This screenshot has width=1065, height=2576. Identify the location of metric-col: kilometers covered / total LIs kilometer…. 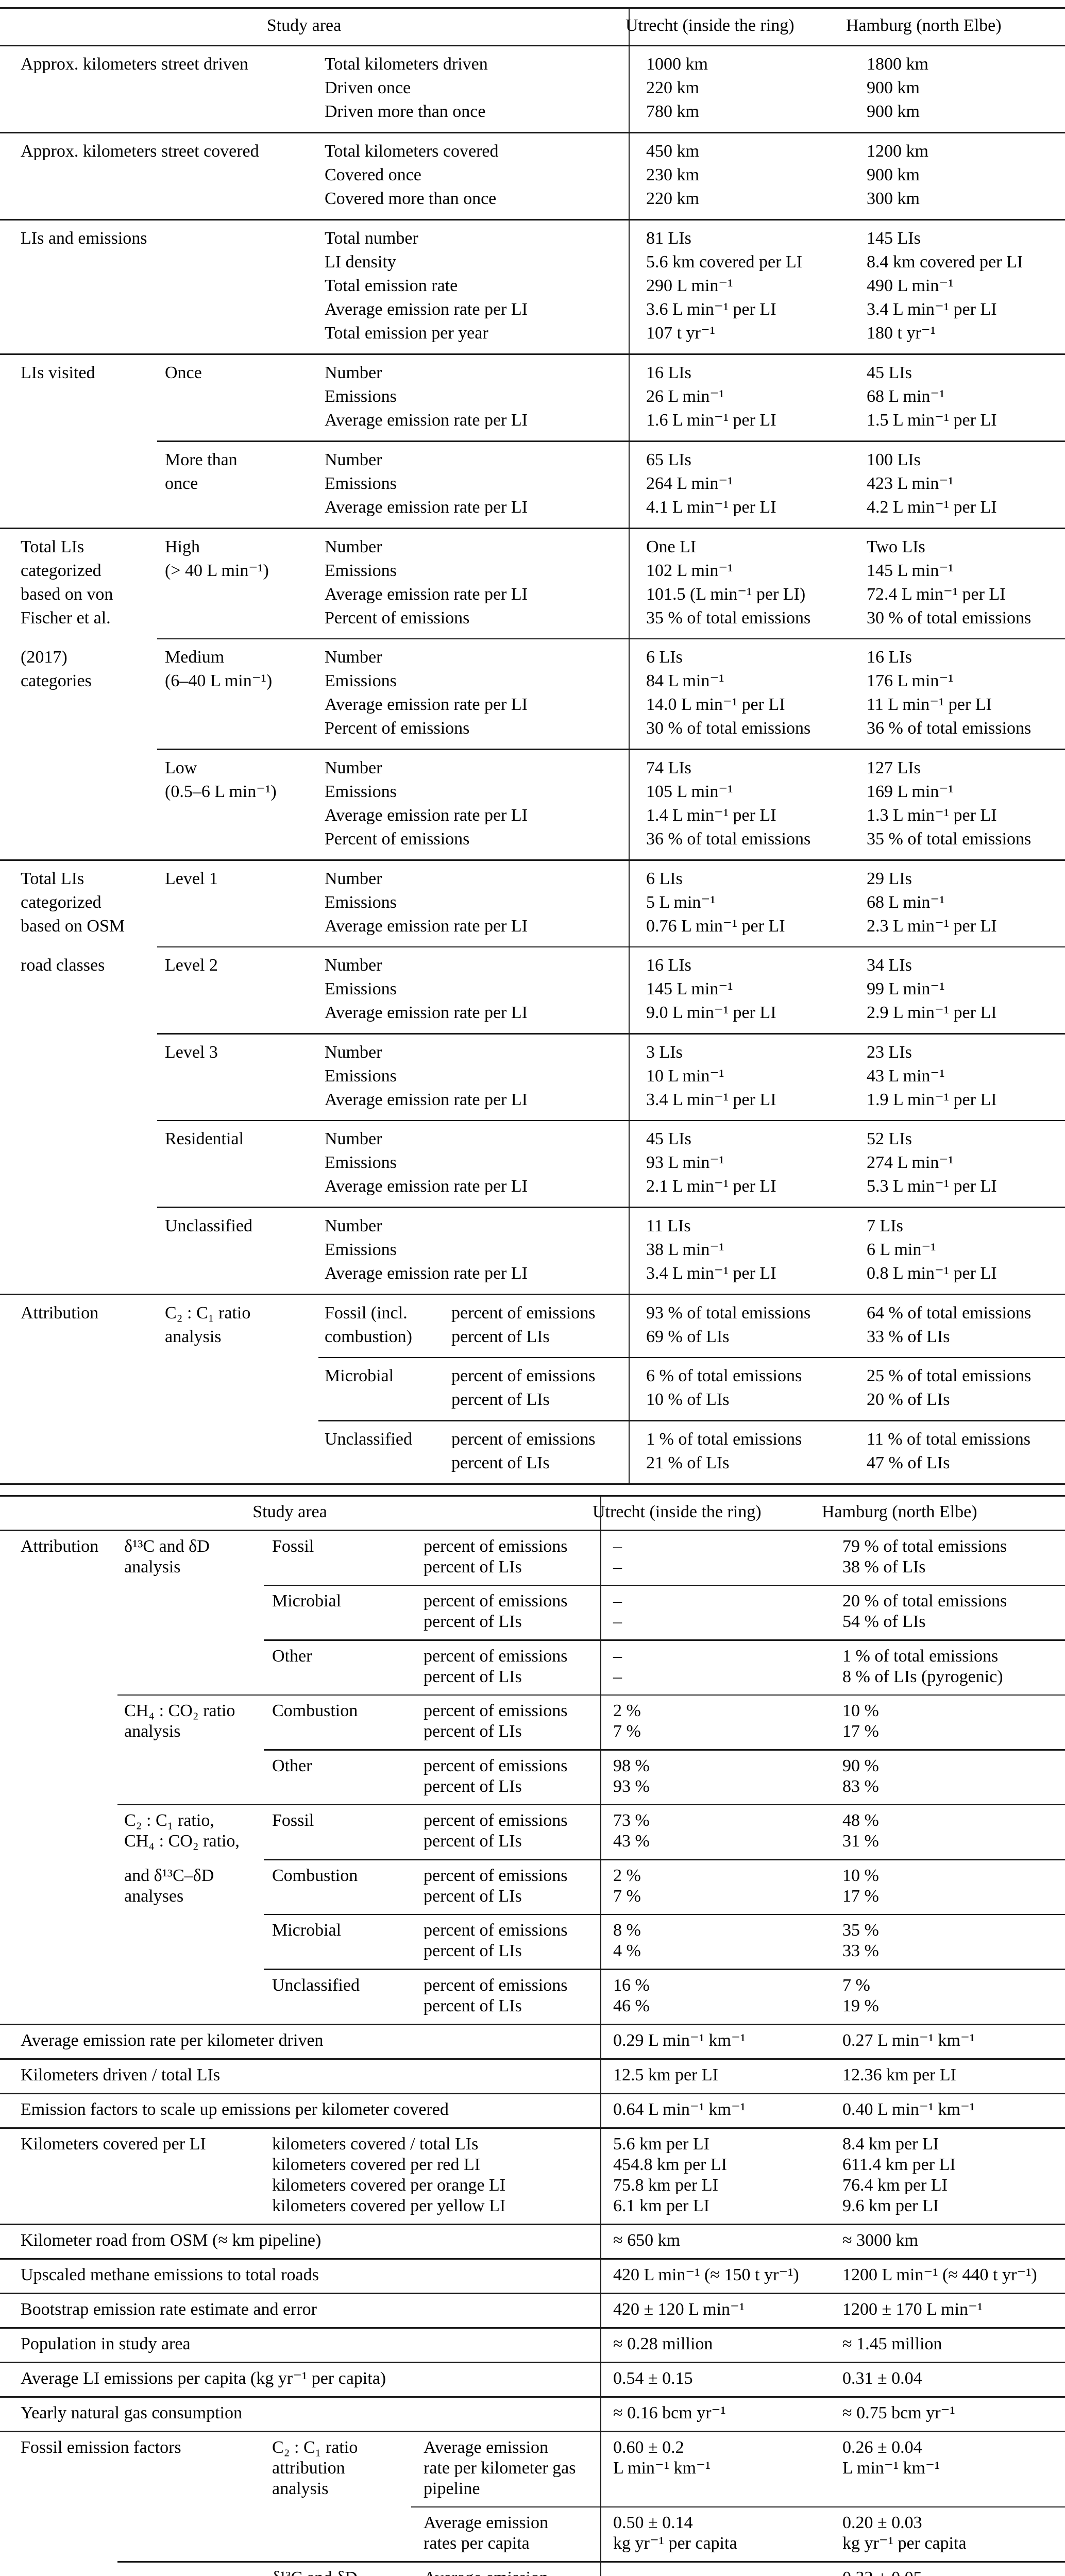
(436, 2175).